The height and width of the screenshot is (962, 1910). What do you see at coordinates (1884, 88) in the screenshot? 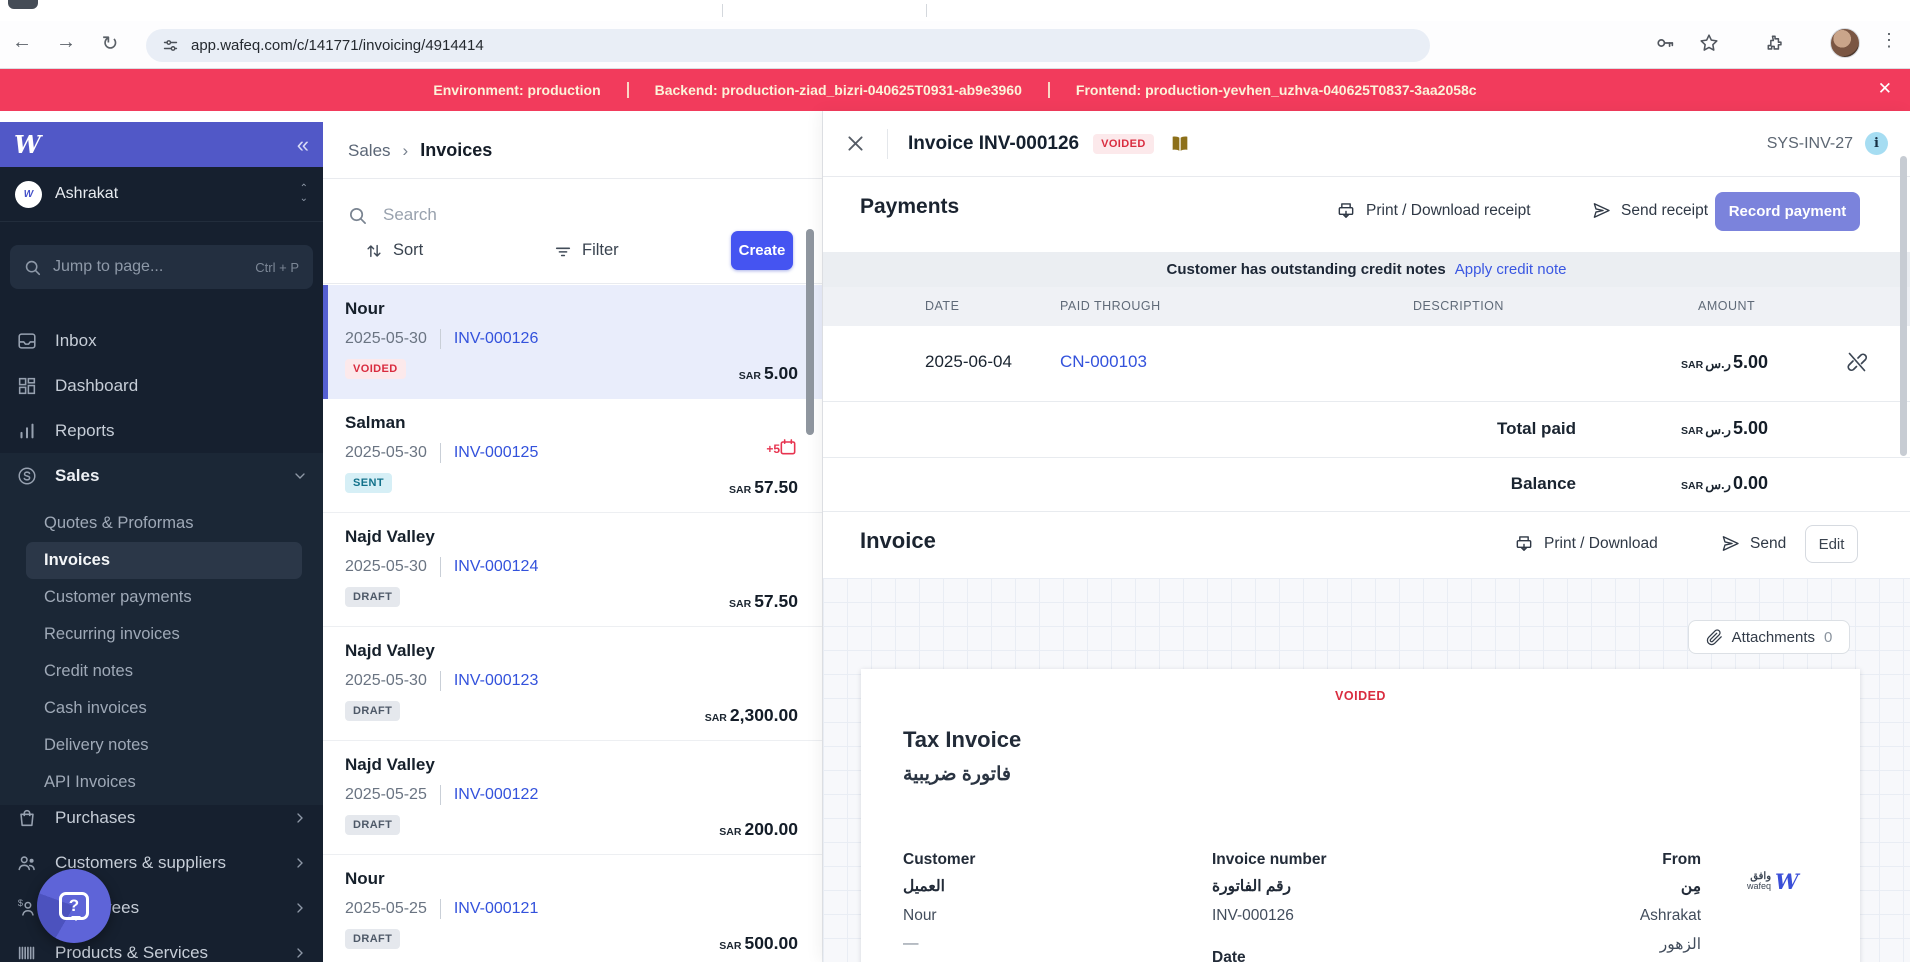
I see `banner-close-icon: ✕` at bounding box center [1884, 88].